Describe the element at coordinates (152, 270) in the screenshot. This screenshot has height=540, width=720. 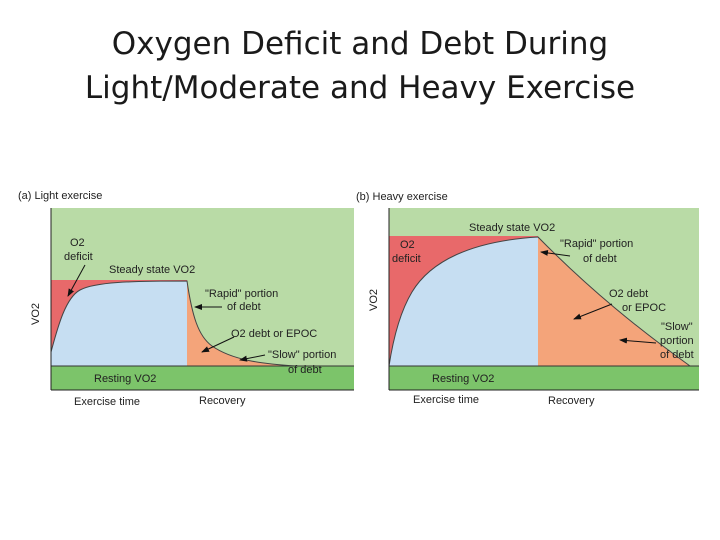
I see `panel-a-steady-state-label: Steady state VO2` at that location.